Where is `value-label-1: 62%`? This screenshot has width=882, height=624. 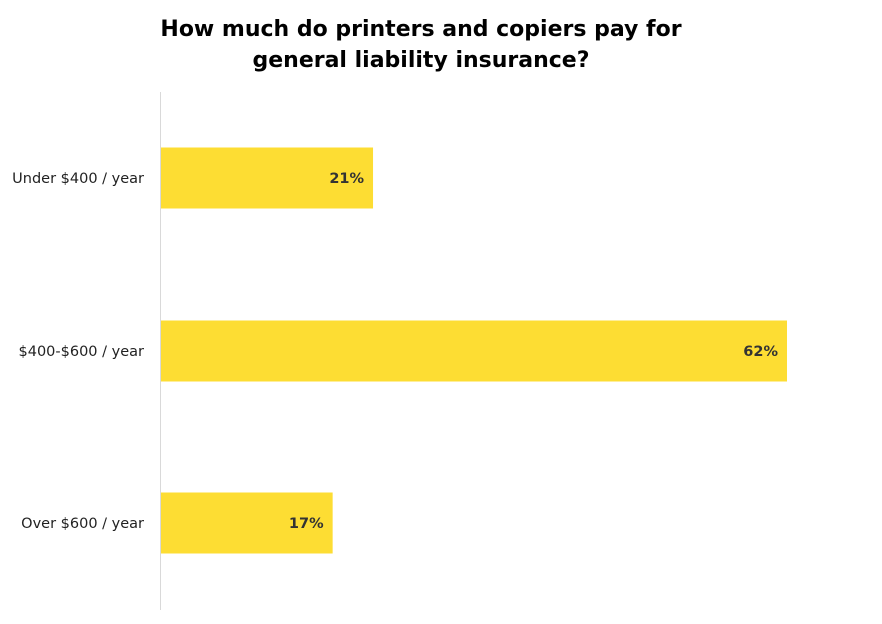
value-label-1: 62% is located at coordinates (760, 352).